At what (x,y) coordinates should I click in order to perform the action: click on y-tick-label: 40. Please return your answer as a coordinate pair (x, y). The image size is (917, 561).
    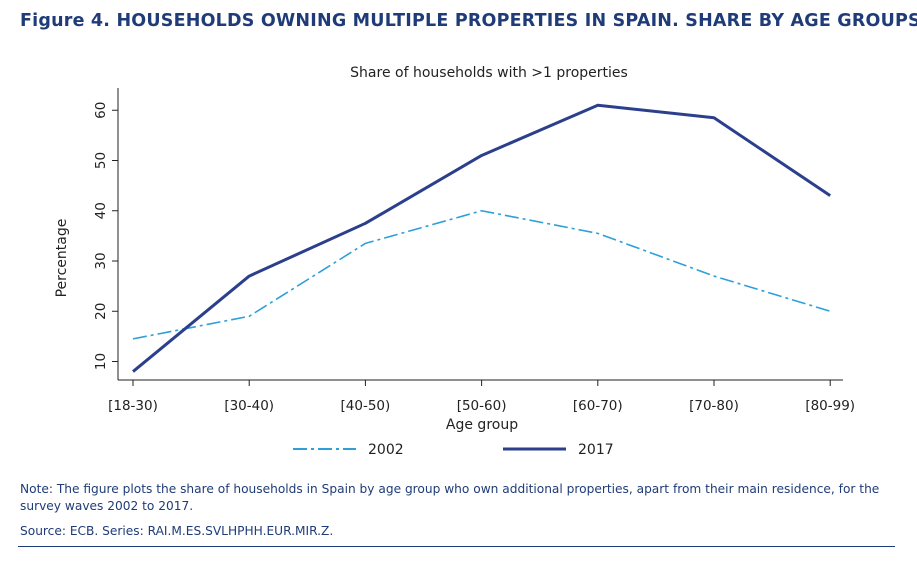
    Looking at the image, I should click on (101, 210).